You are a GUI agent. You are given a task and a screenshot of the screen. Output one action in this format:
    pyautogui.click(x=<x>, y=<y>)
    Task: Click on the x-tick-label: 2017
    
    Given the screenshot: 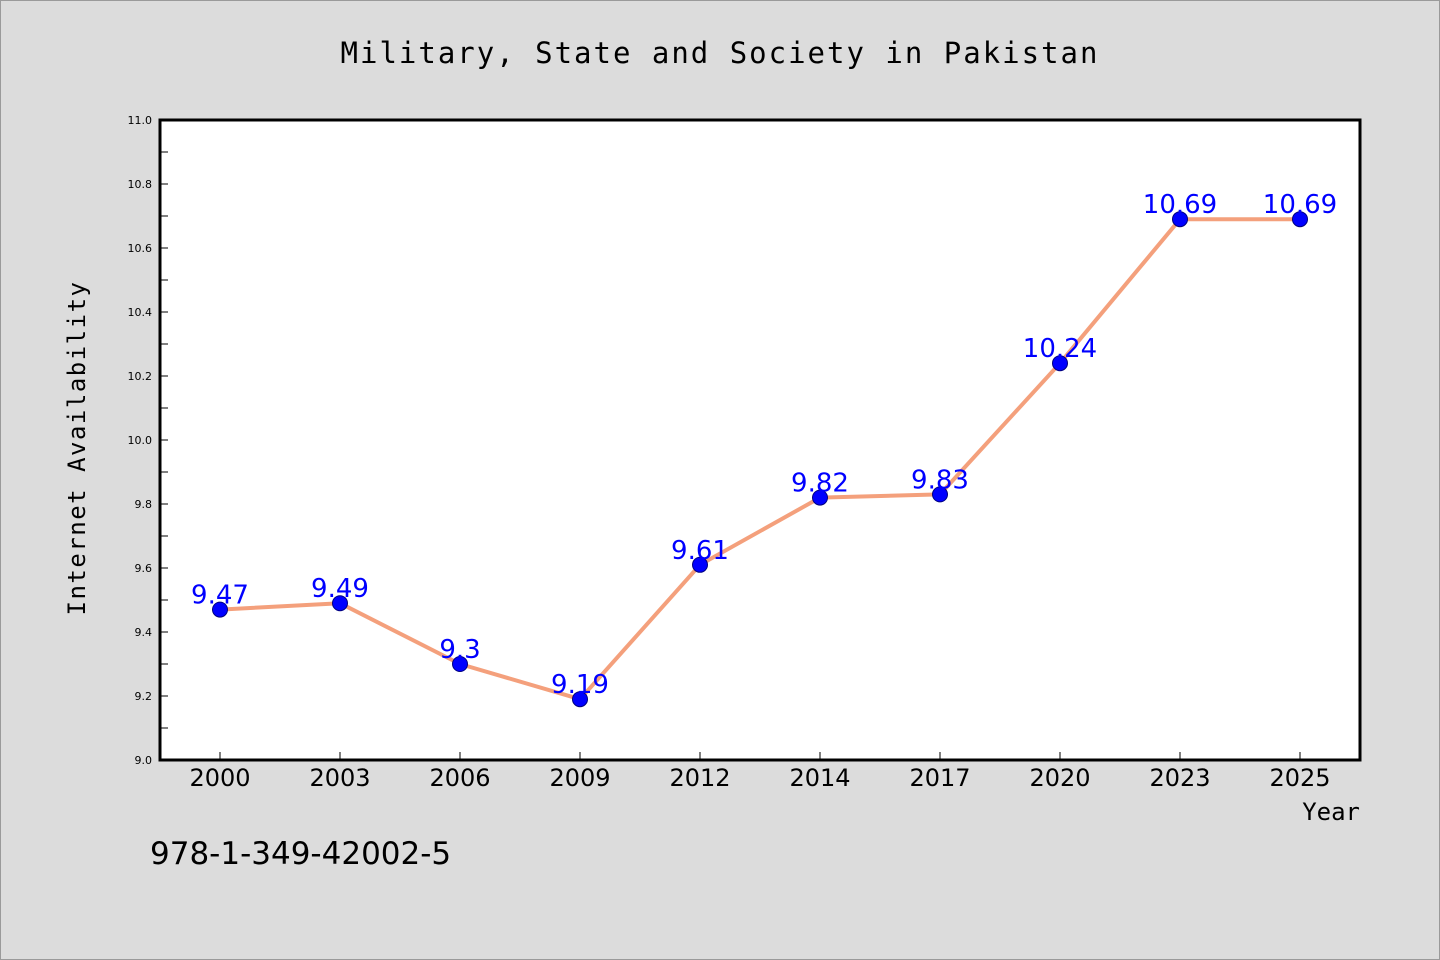 What is the action you would take?
    pyautogui.click(x=939, y=778)
    